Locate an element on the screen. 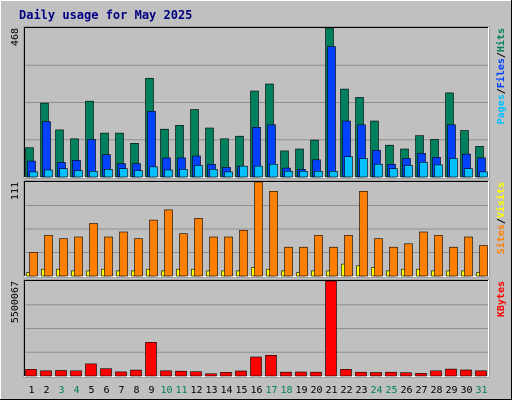 This screenshot has width=512, height=405. x-tick-label: 4 is located at coordinates (76, 390).